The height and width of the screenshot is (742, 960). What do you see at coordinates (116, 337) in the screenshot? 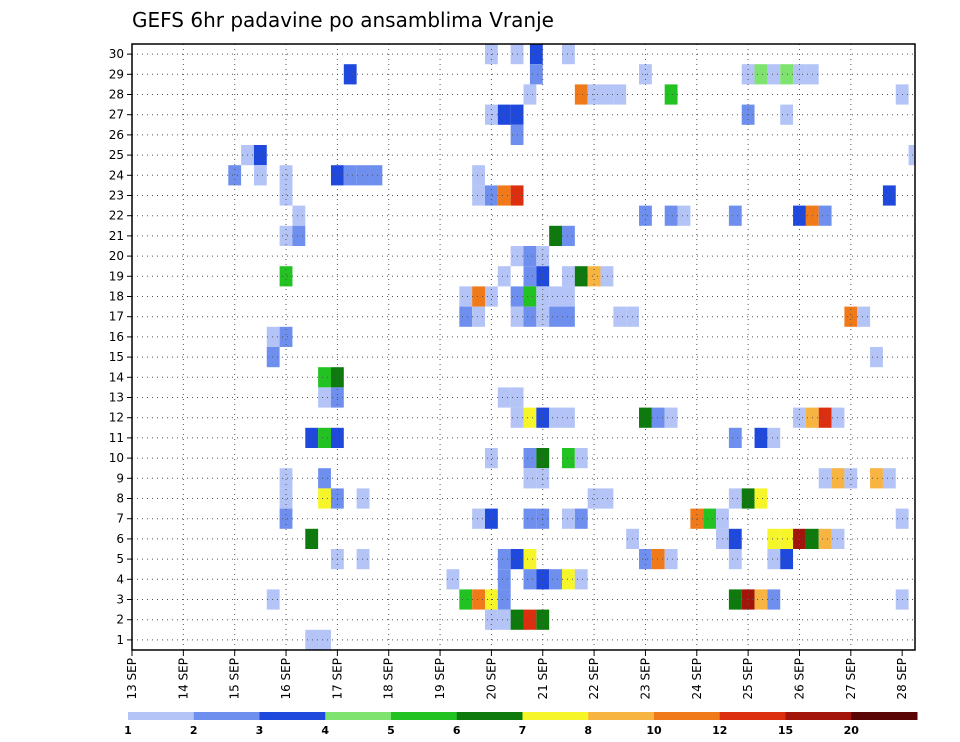
I see `y-tick-label: 16` at bounding box center [116, 337].